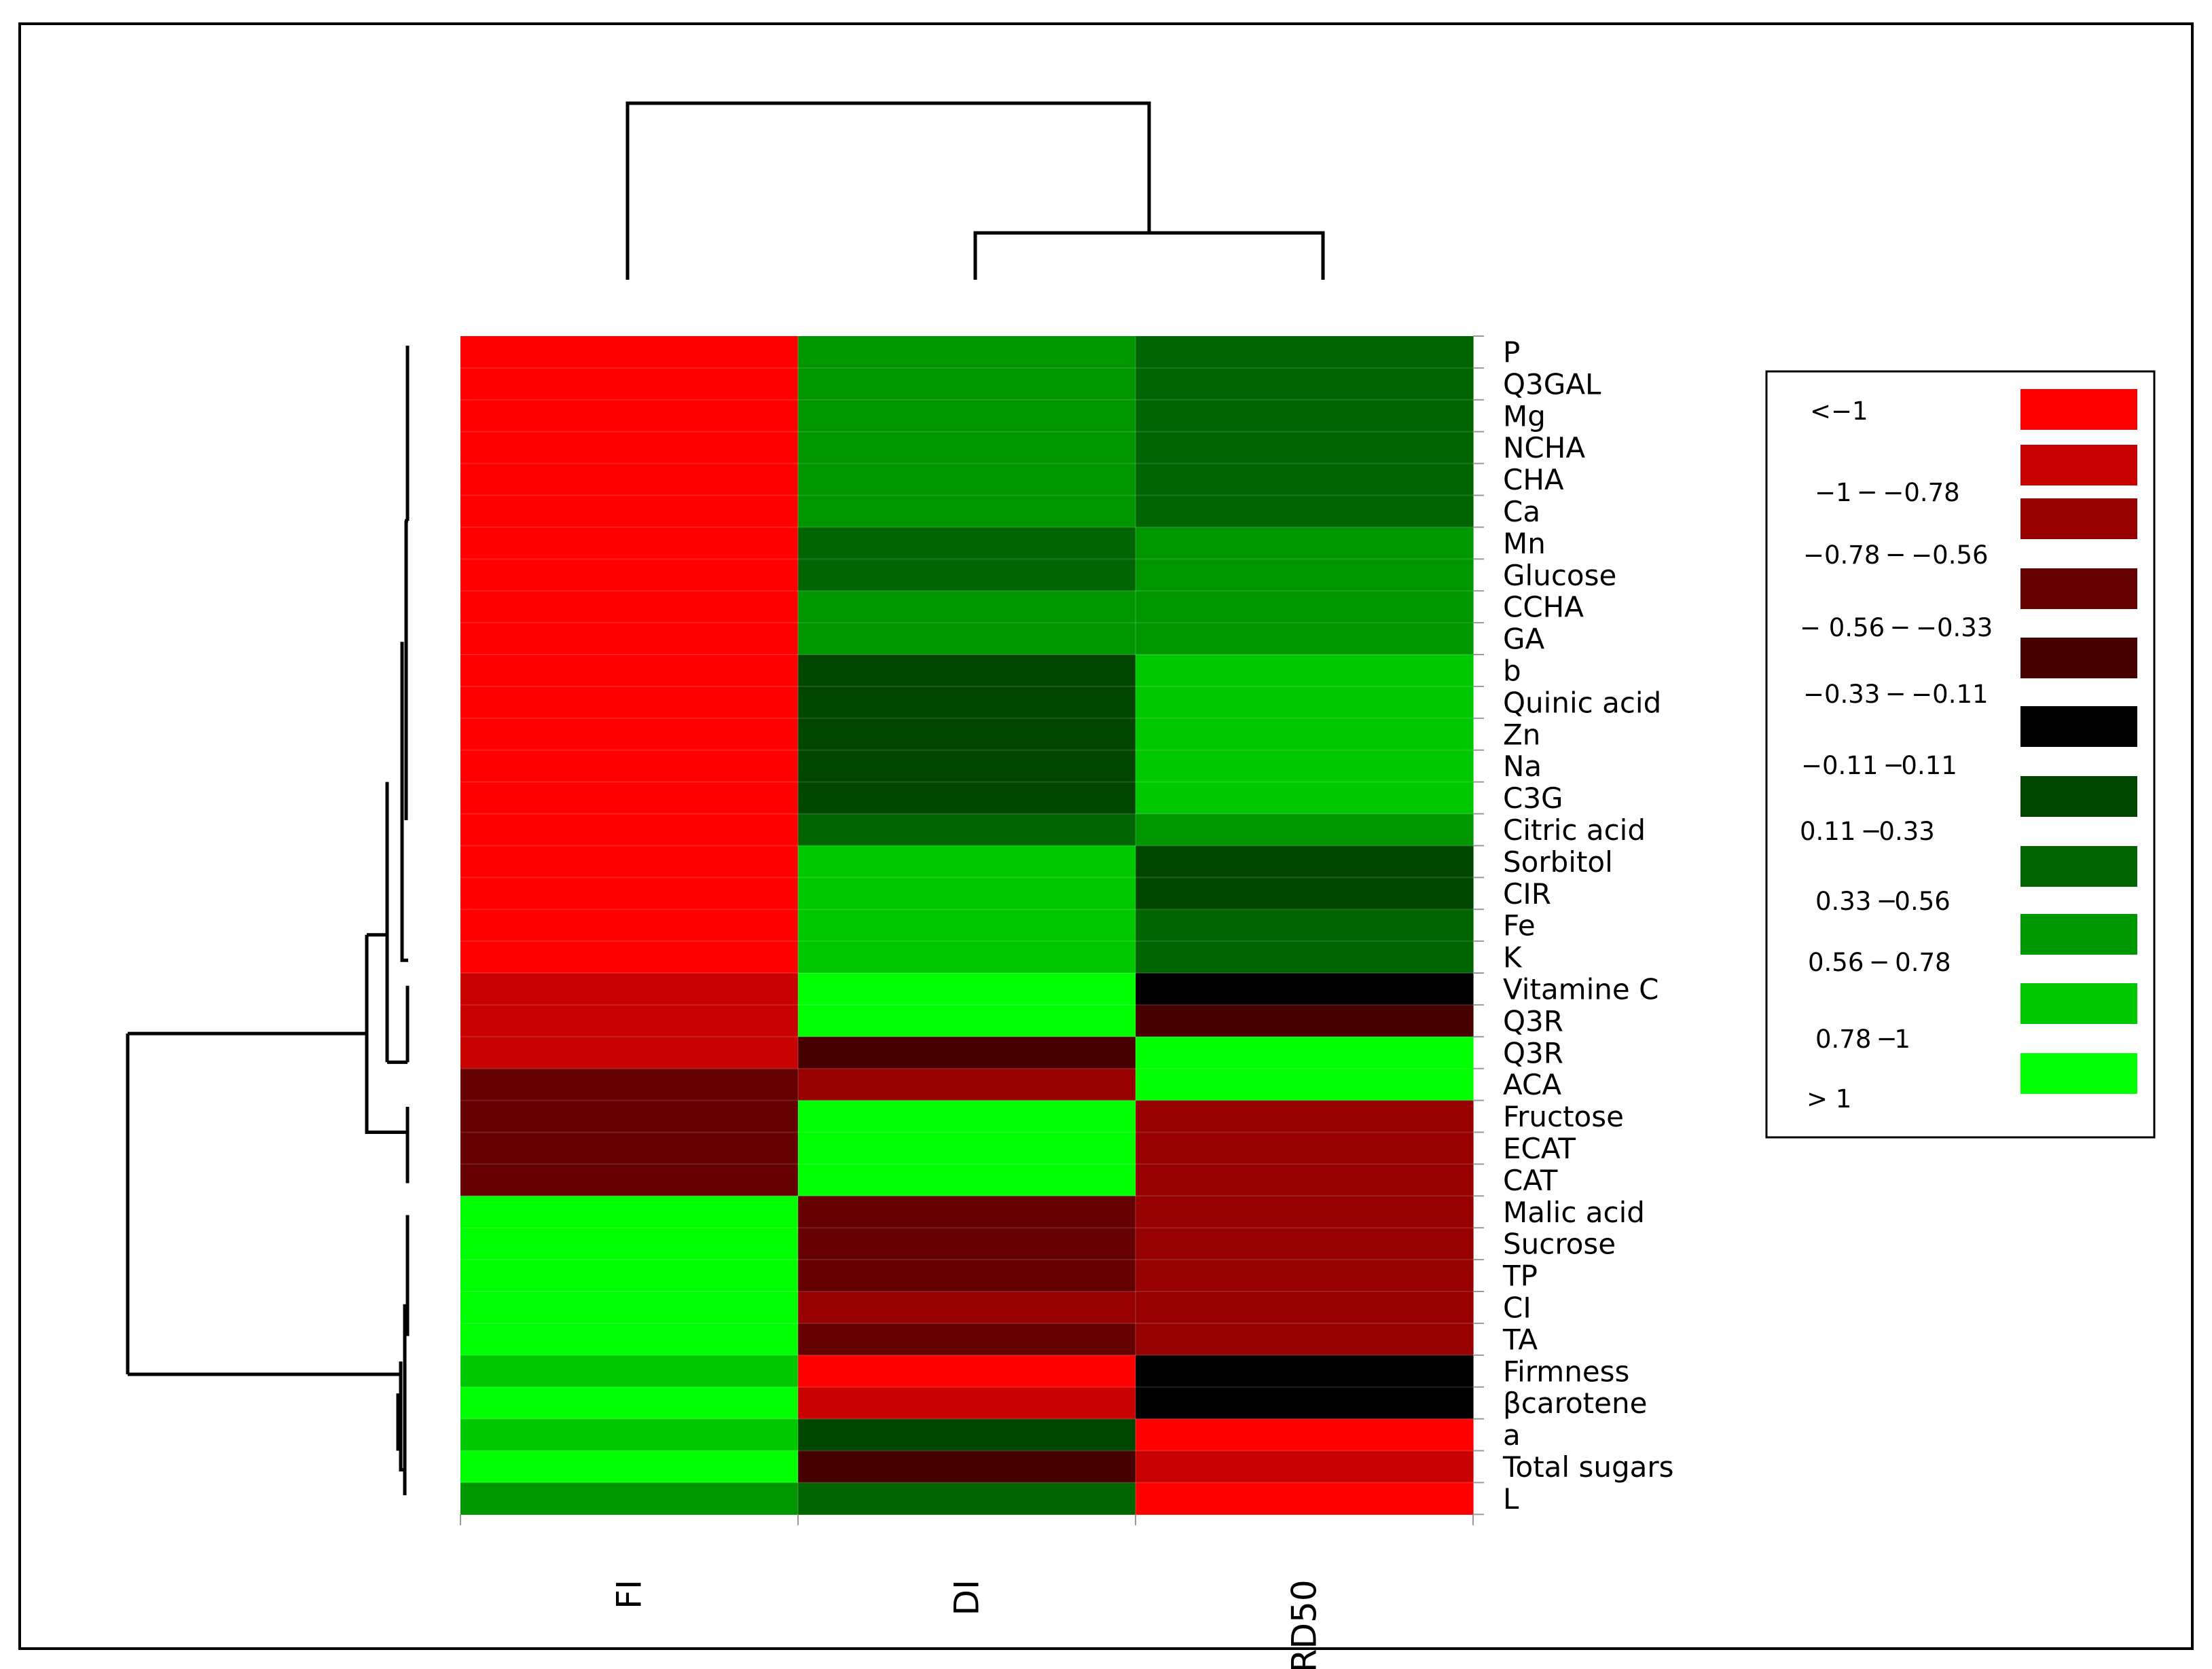 The height and width of the screenshot is (1669, 2212). Describe the element at coordinates (1521, 734) in the screenshot. I see `row-label-zn: Zn` at that location.